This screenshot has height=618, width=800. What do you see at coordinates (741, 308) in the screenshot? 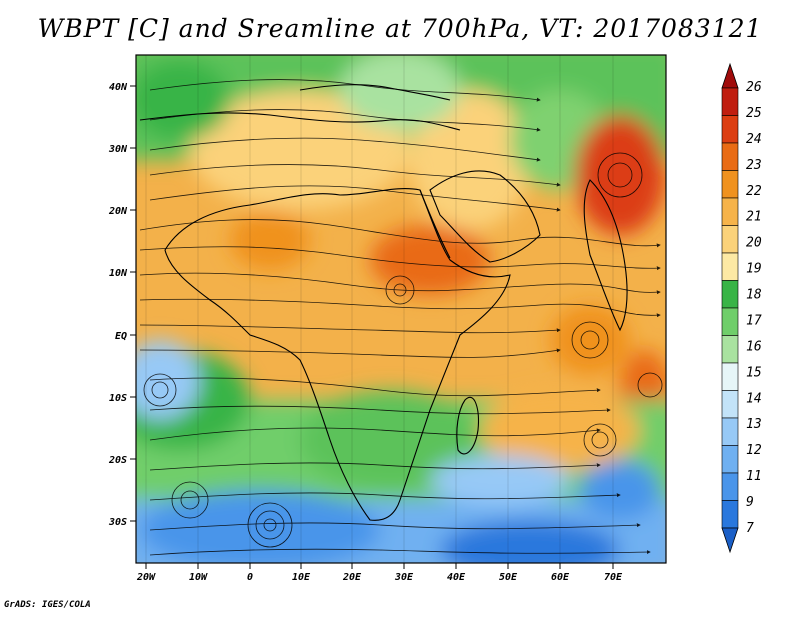
I see `colorbar: 26 25 24 23 22 21 20 19 18 17 16 15 14 13 12 11 9 7` at bounding box center [741, 308].